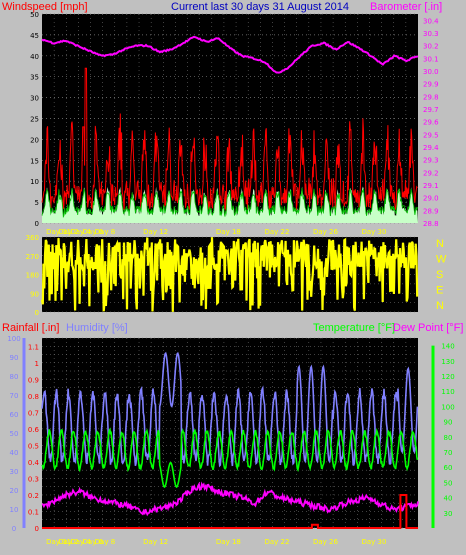  I want to click on wind-title: Windspeed [mph], so click(45, 7).